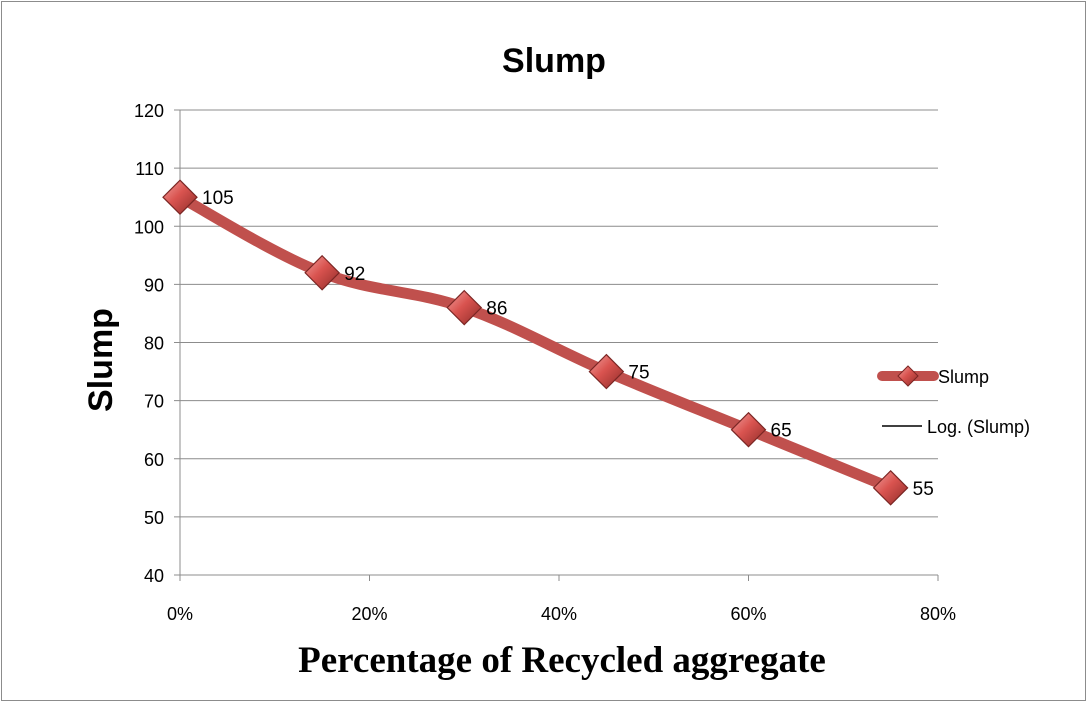  I want to click on y-tick-label: 80, so click(154, 344).